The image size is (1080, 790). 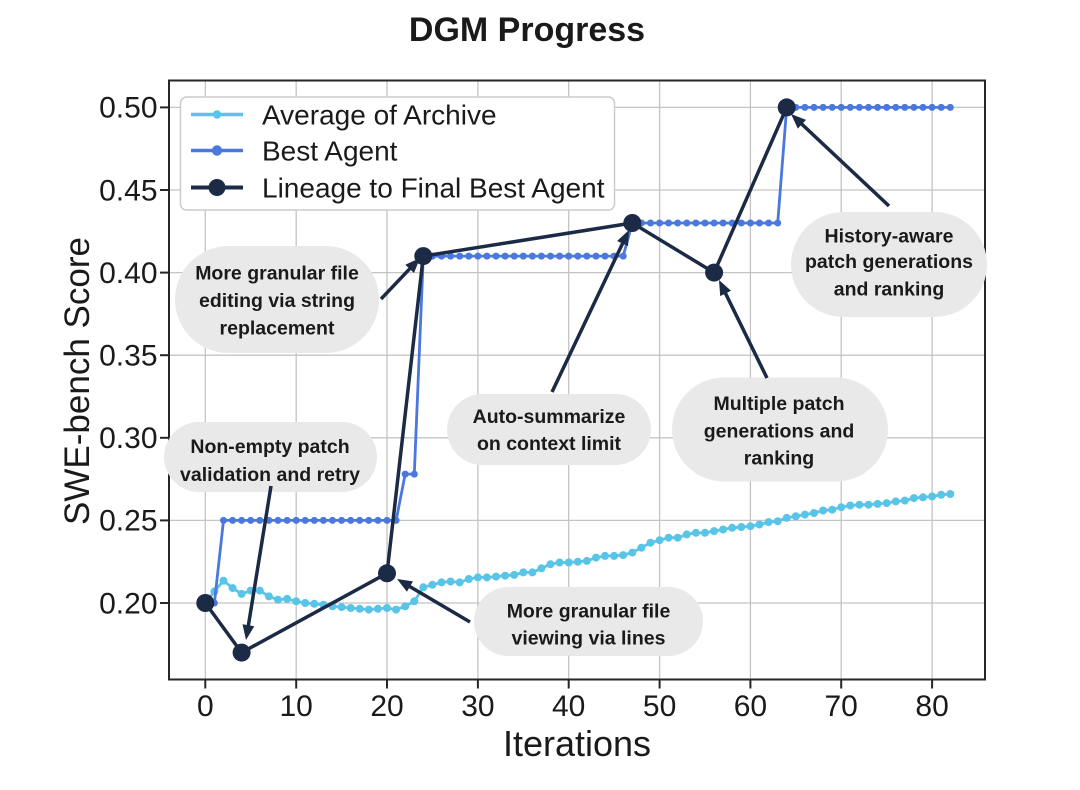 What do you see at coordinates (128, 190) in the screenshot?
I see `svg-text: 0.45` at bounding box center [128, 190].